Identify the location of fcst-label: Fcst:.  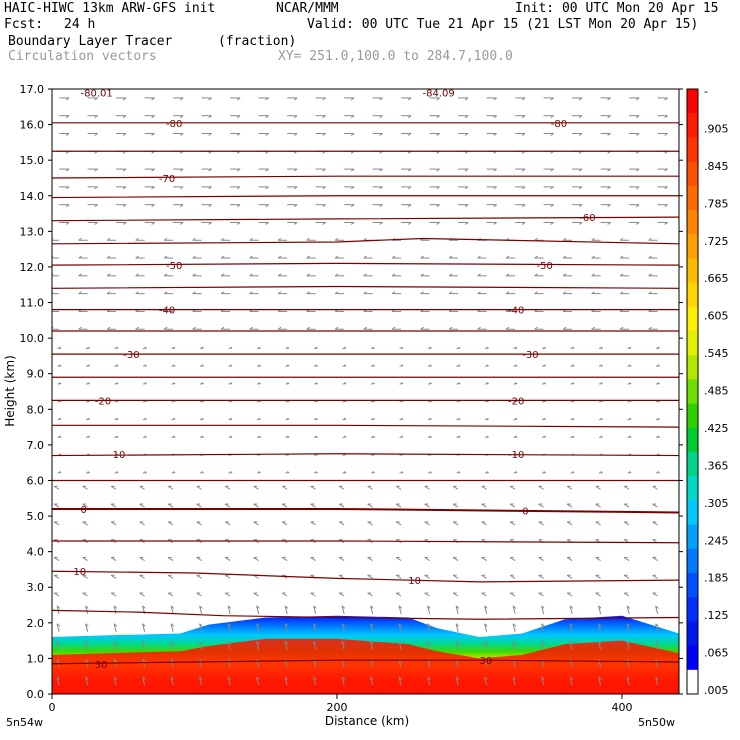
(24, 24).